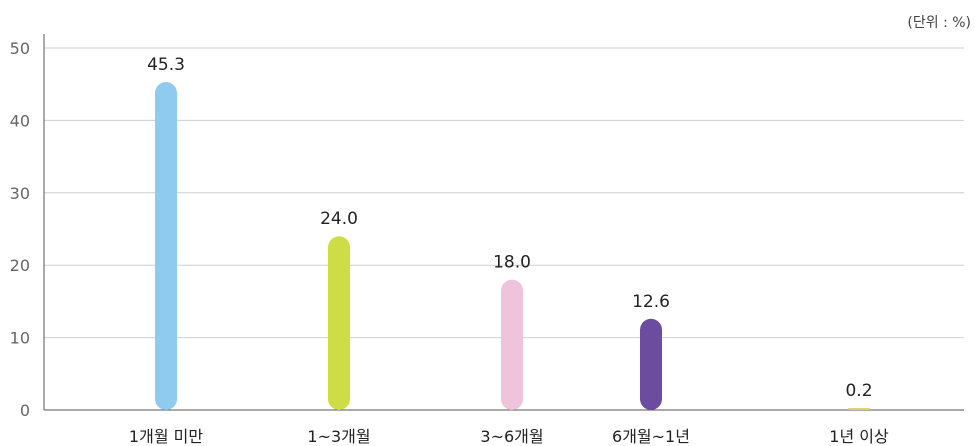  What do you see at coordinates (338, 436) in the screenshot?
I see `category-label: 1~3개월` at bounding box center [338, 436].